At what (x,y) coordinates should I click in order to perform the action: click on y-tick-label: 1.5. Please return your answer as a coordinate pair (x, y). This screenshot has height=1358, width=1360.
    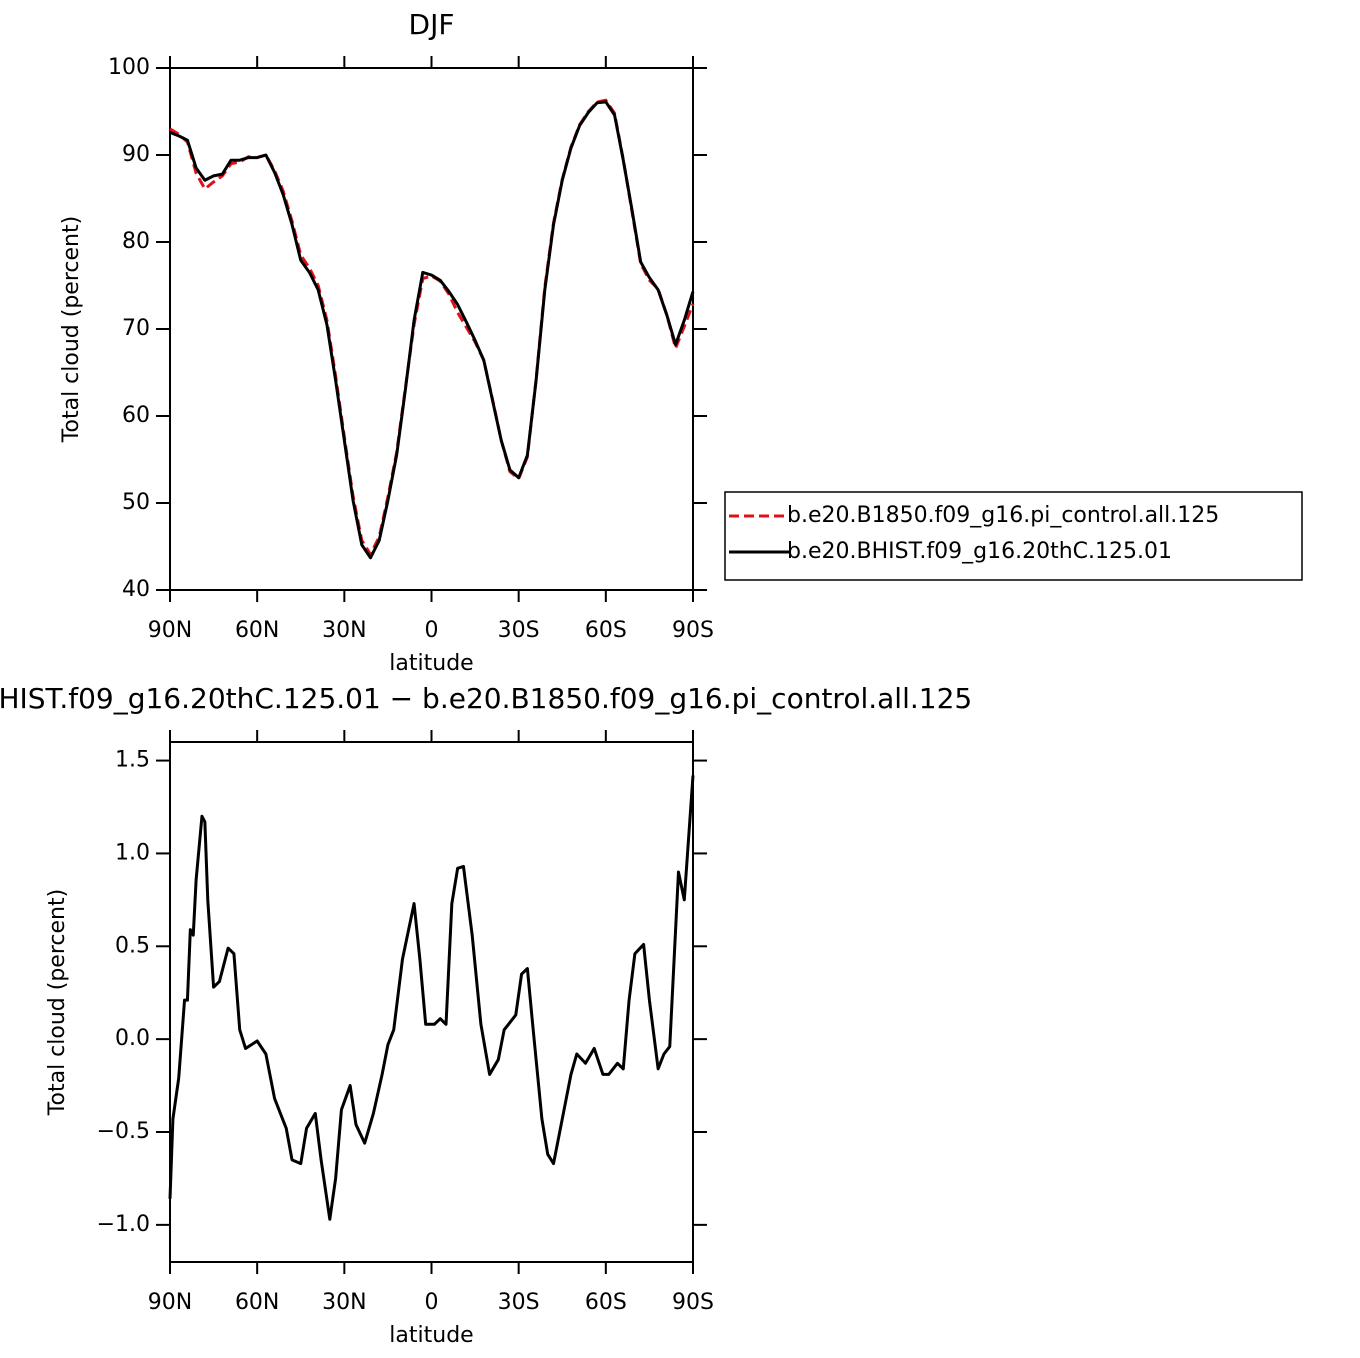
    Looking at the image, I should click on (132, 760).